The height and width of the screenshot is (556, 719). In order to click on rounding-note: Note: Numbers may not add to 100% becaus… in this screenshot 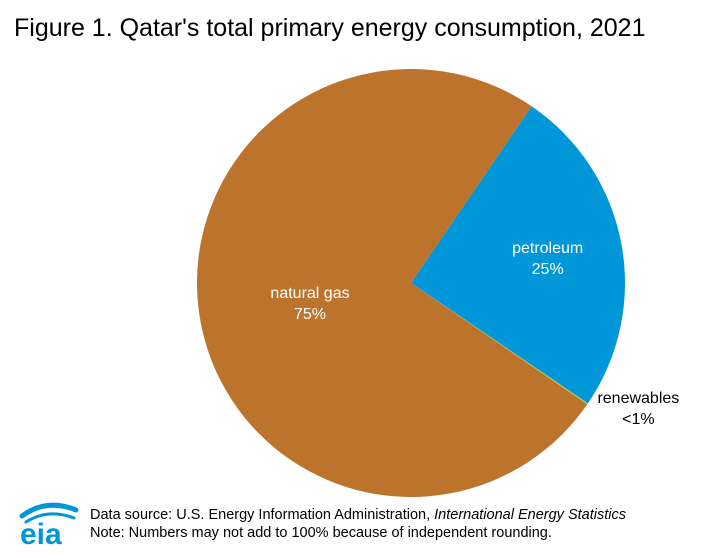, I will do `click(321, 533)`.